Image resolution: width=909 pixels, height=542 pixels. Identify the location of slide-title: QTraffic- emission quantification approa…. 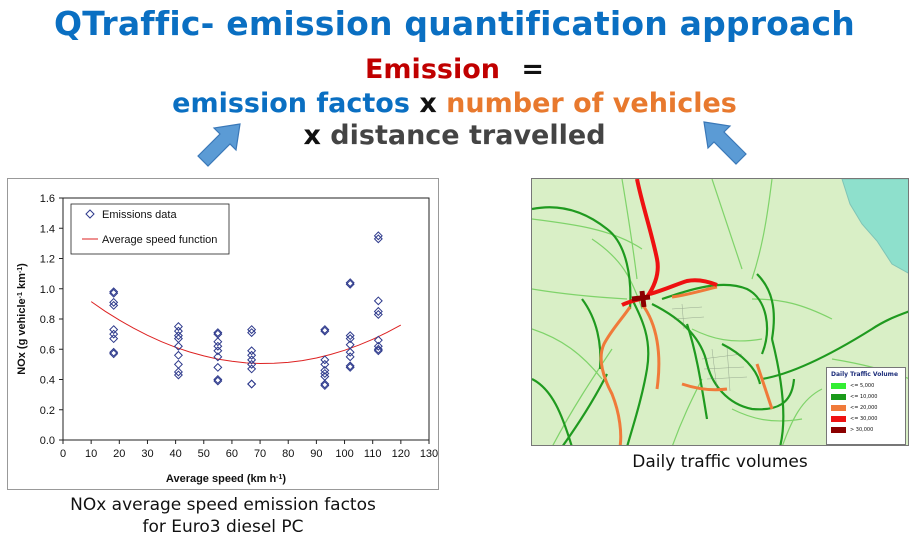
(454, 23).